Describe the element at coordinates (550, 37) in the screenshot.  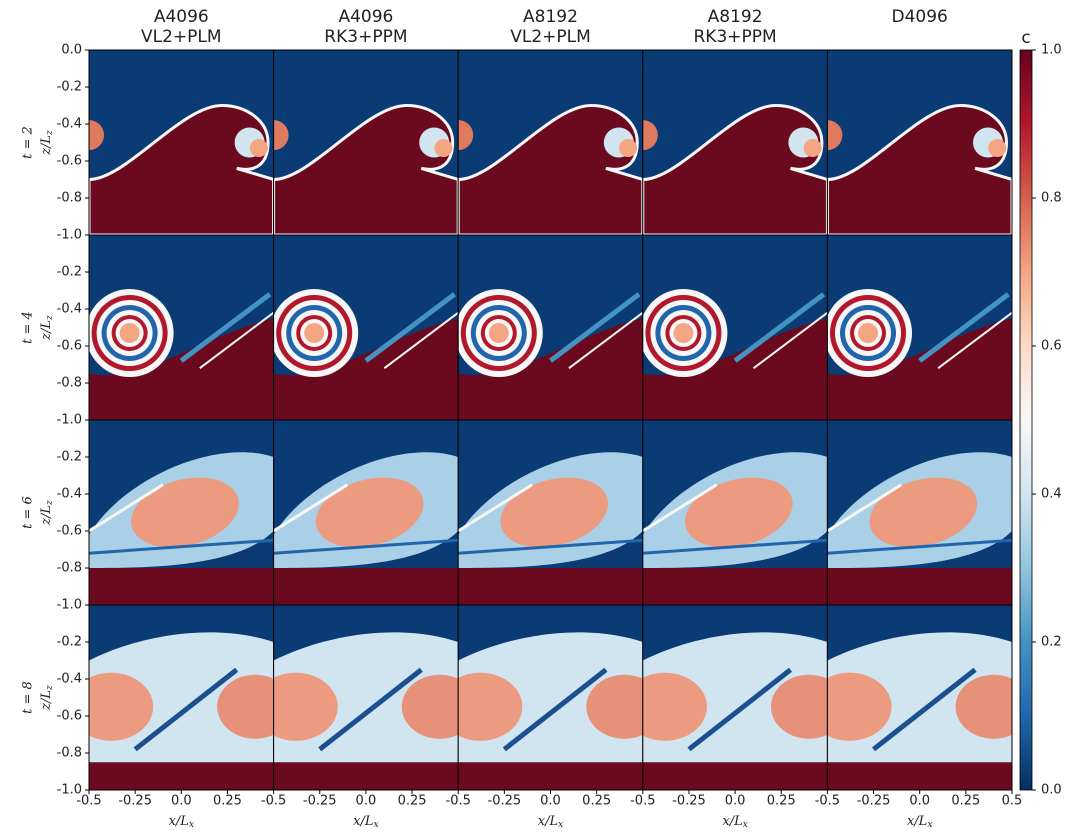
I see `column-title: VL2+PLM` at that location.